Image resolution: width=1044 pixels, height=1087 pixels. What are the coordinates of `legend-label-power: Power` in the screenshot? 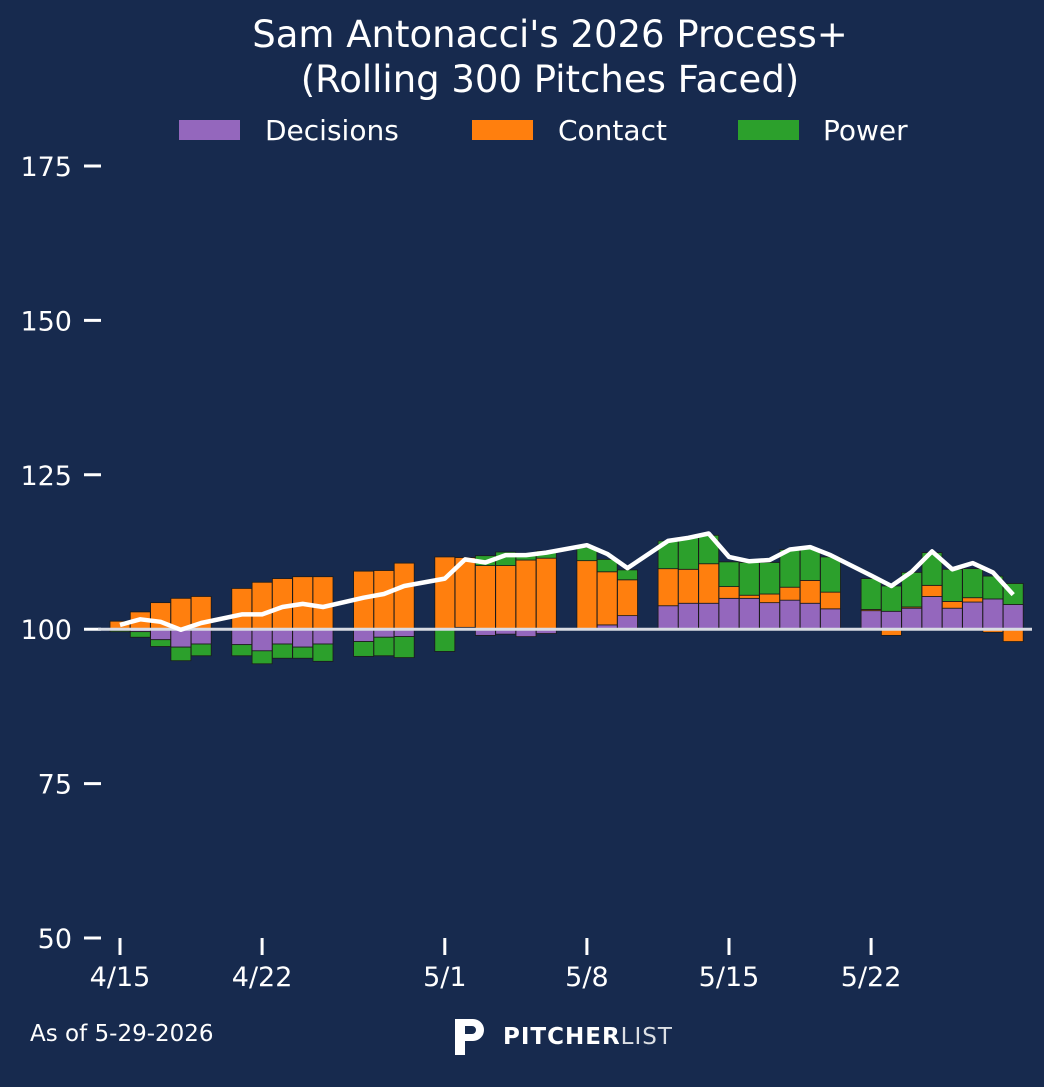 It's located at (865, 130).